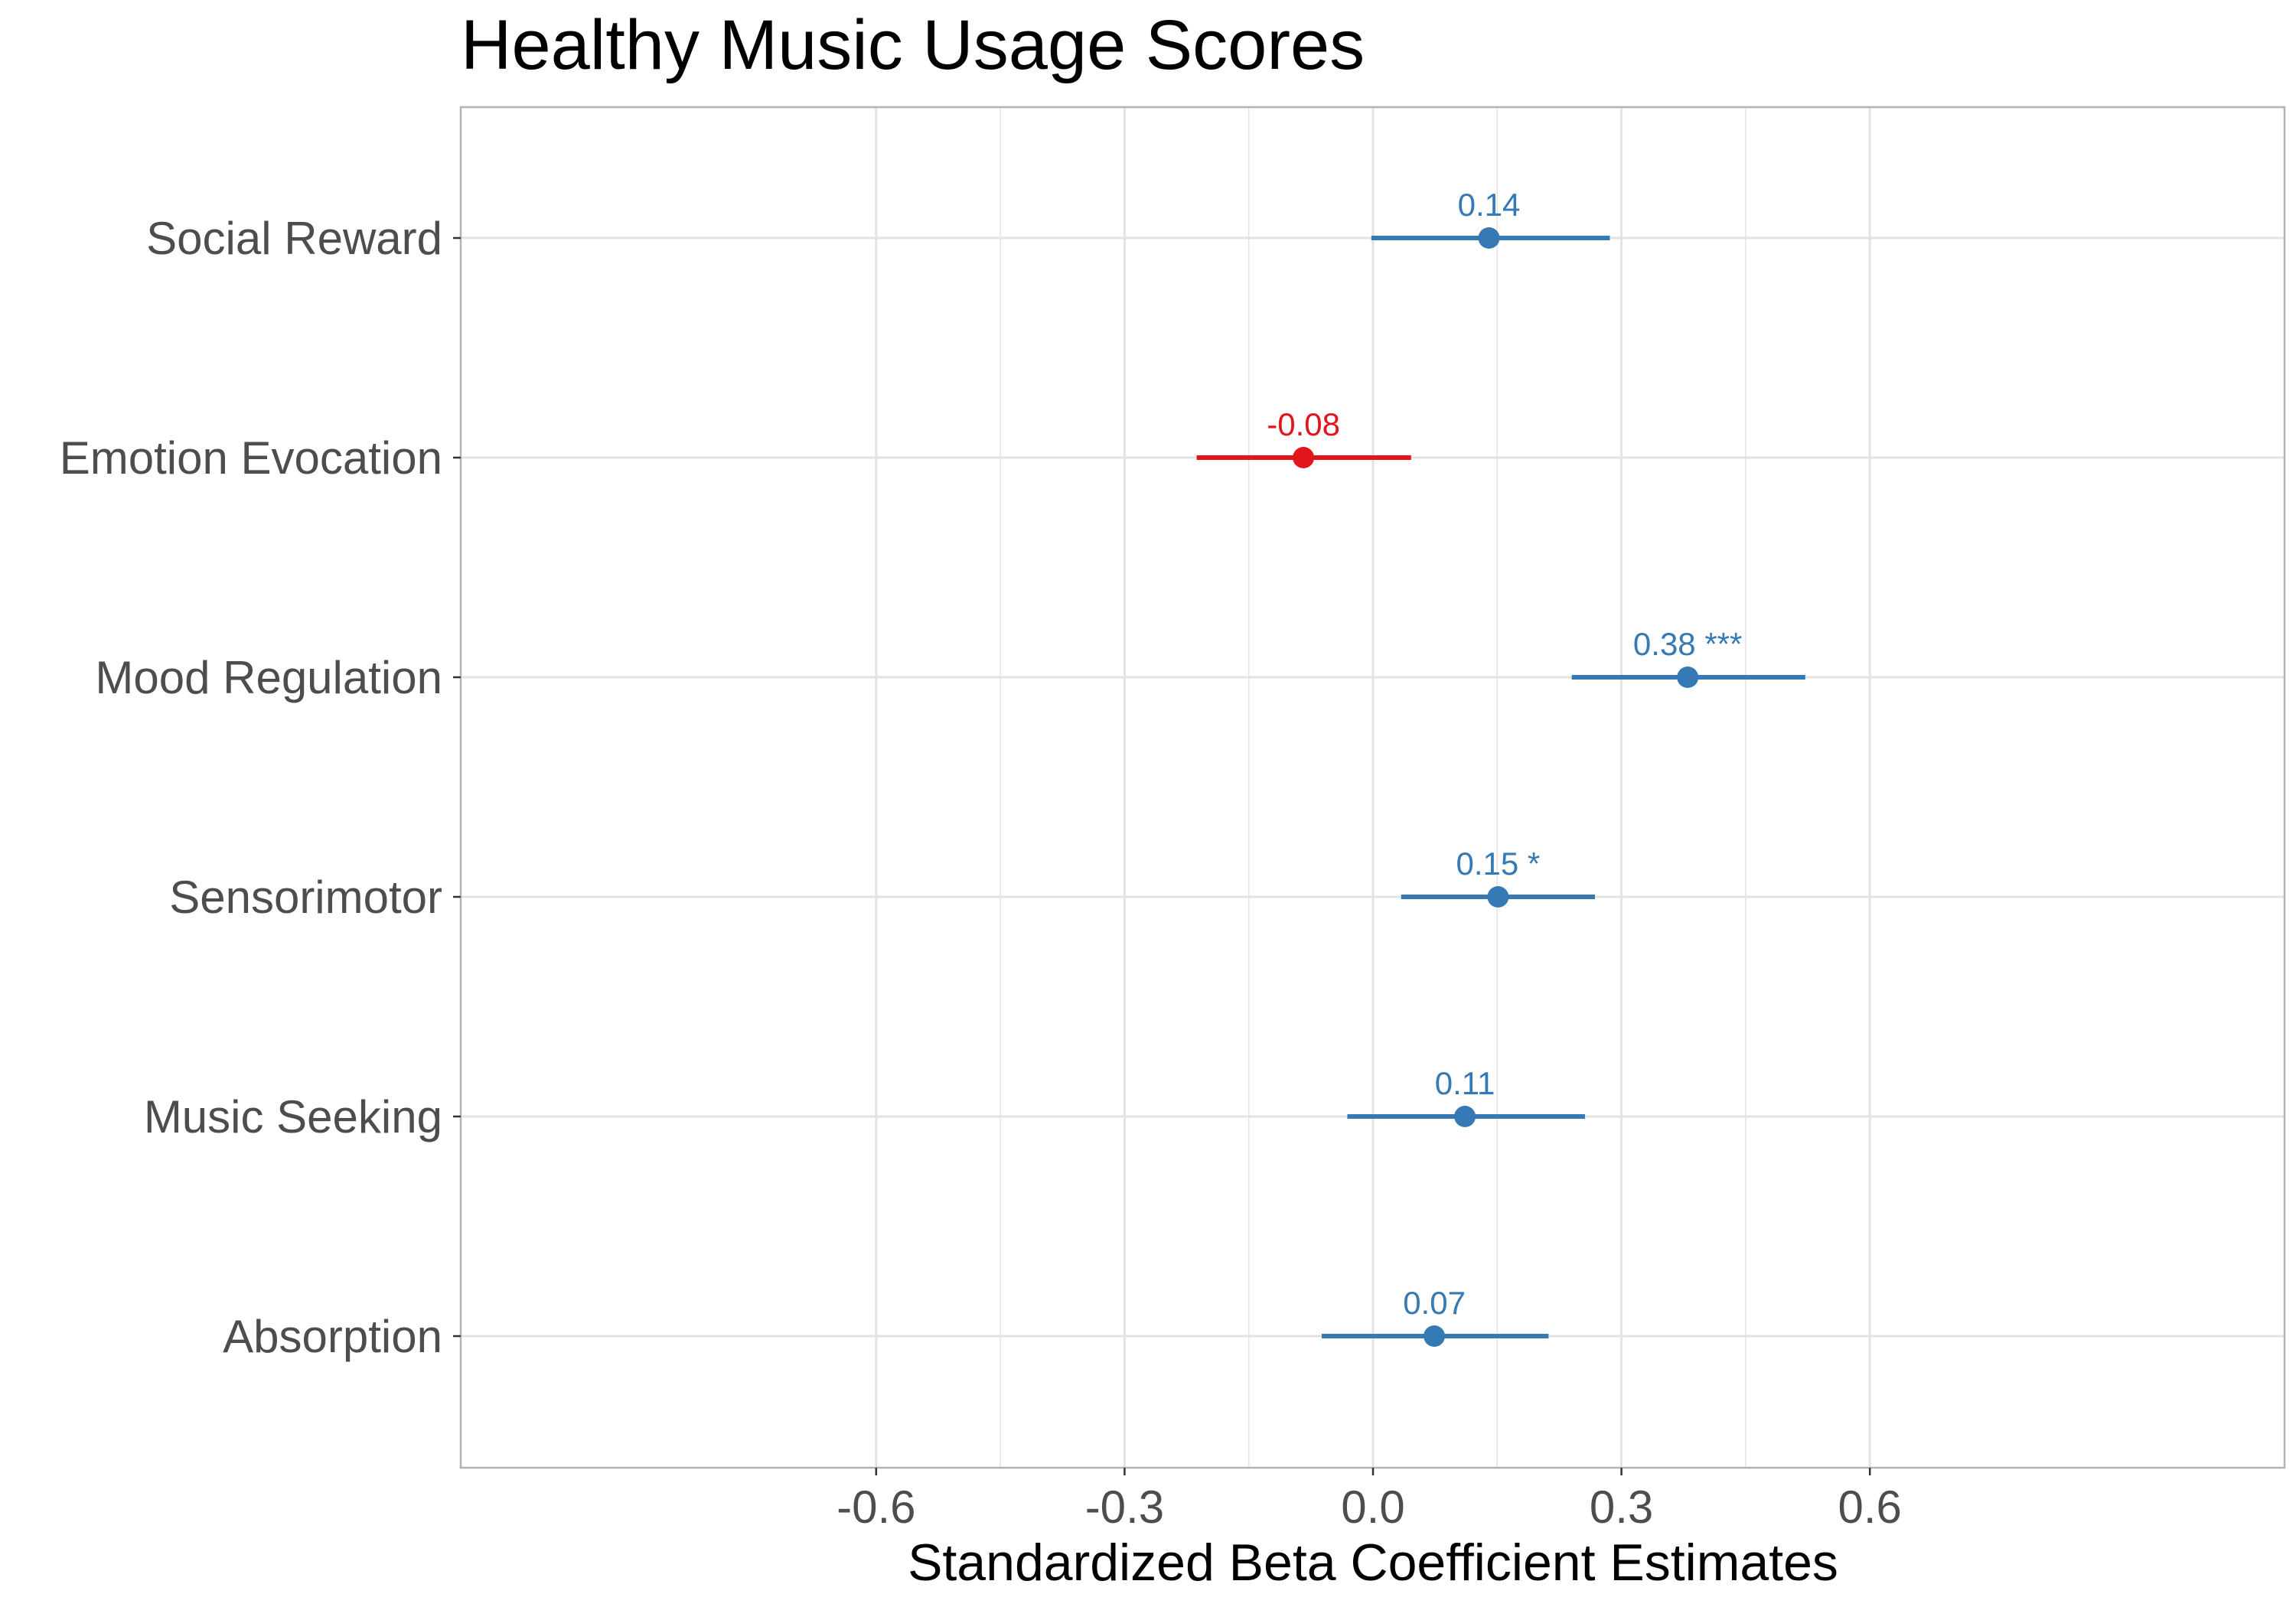  I want to click on y-tick-label: Absorption, so click(332, 1336).